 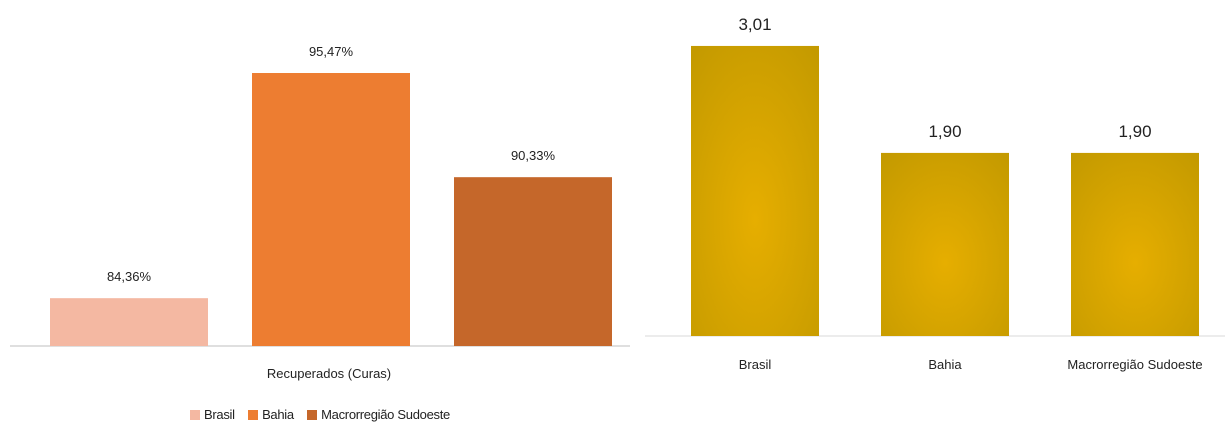 I want to click on legend-swatch-brasil, so click(x=195, y=415).